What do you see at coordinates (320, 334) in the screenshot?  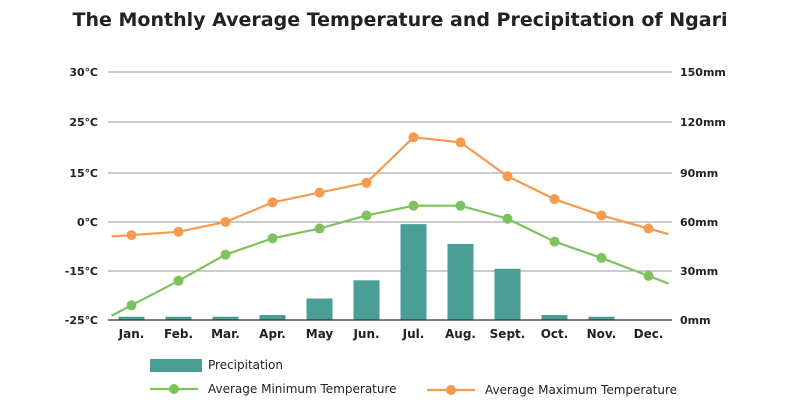 I see `category-label: May` at bounding box center [320, 334].